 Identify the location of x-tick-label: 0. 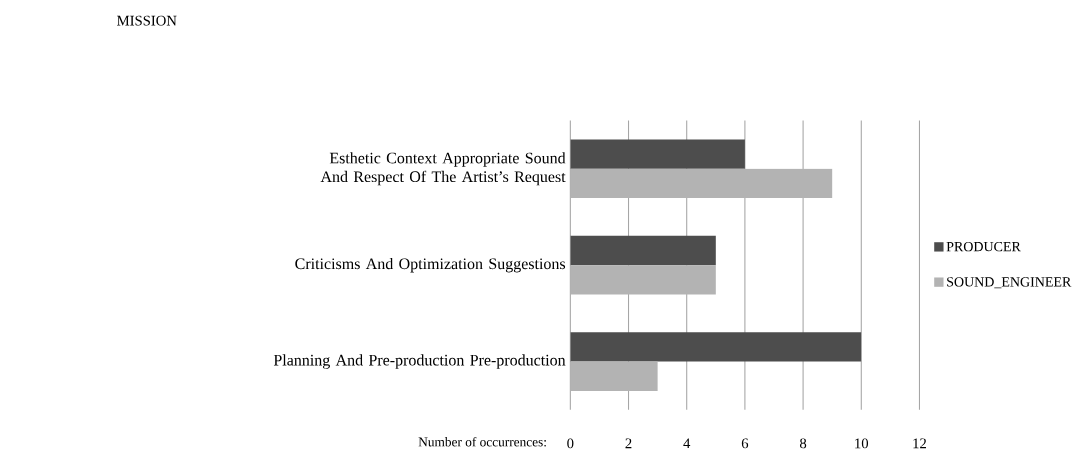
(570, 443).